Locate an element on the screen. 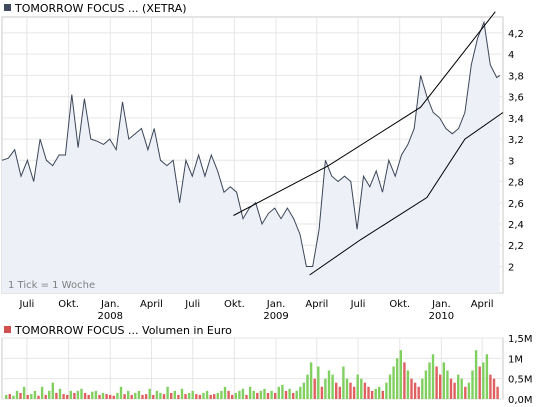 This screenshot has width=545, height=407. trend-line is located at coordinates (406, 194).